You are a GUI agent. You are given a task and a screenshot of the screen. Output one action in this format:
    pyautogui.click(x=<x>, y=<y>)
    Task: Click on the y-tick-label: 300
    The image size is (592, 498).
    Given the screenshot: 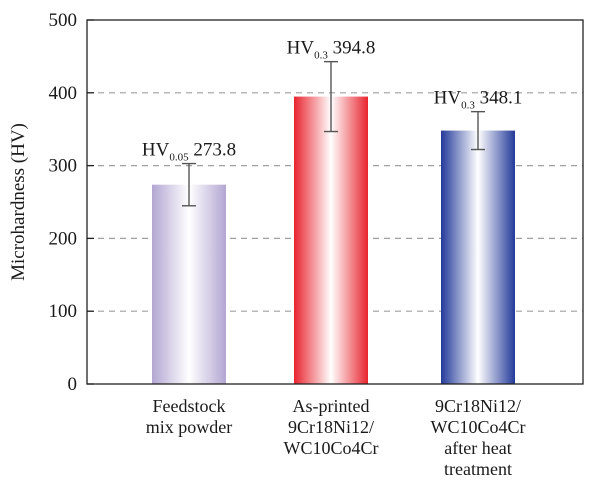 What is the action you would take?
    pyautogui.click(x=63, y=166)
    